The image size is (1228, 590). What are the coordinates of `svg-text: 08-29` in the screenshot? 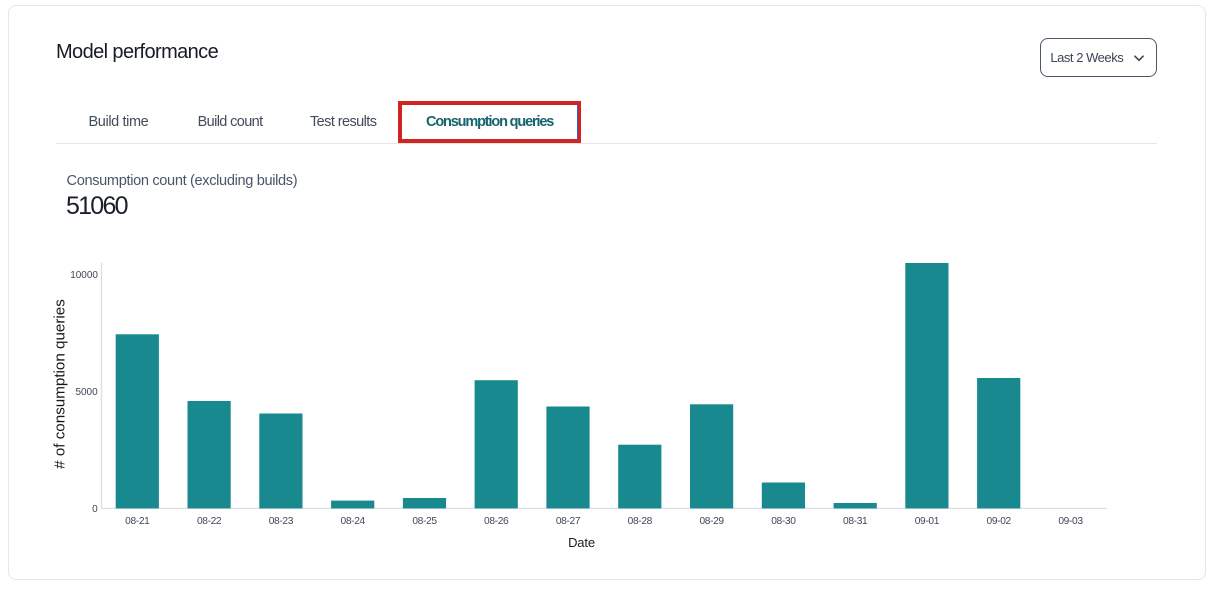 It's located at (711, 521).